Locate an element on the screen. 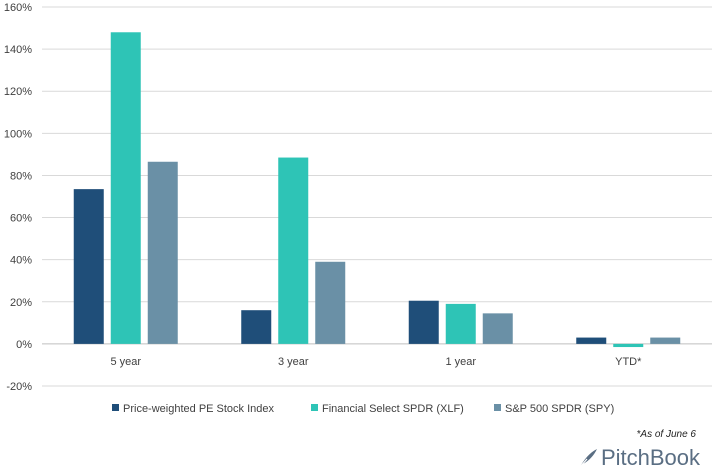 The height and width of the screenshot is (471, 714). y-tick-label: 0% is located at coordinates (24, 345).